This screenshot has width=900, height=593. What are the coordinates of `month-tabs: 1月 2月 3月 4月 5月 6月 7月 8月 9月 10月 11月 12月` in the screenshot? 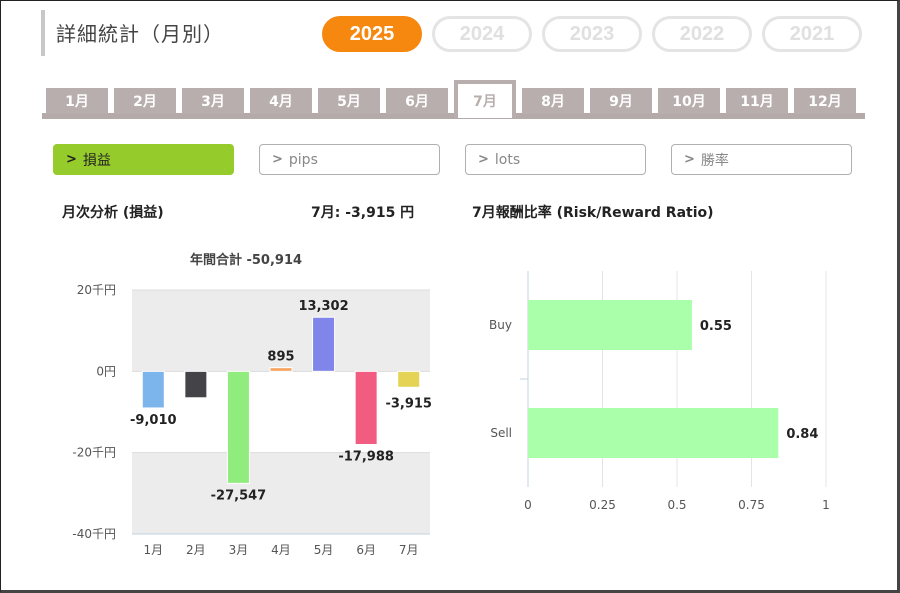 It's located at (451, 99).